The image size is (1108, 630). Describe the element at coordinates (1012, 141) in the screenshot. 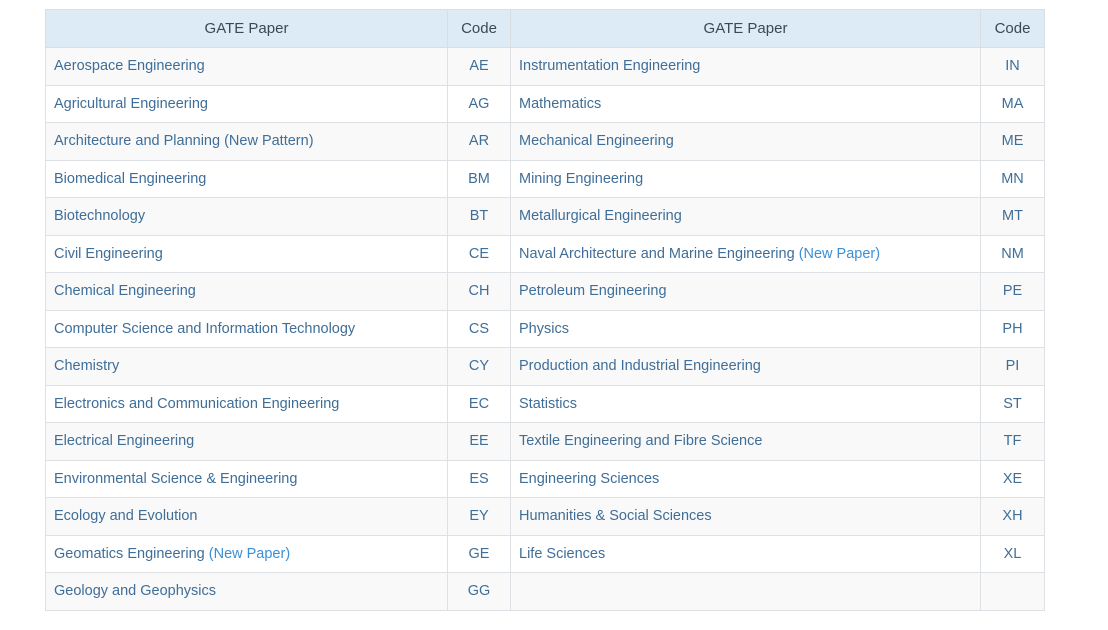

I see `right-code-cell: ME` at that location.